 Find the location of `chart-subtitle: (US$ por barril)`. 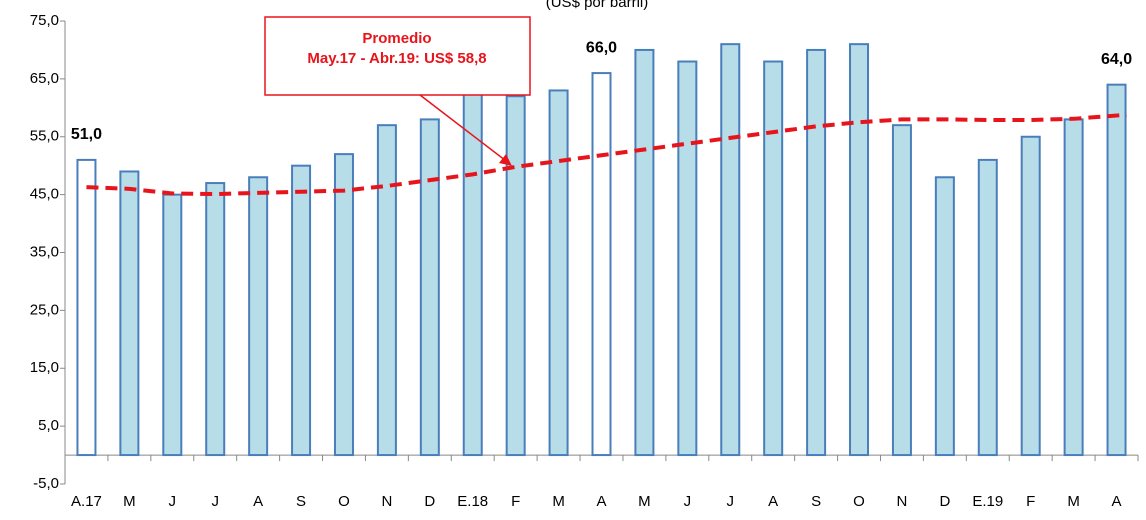

chart-subtitle: (US$ por barril) is located at coordinates (597, 5).